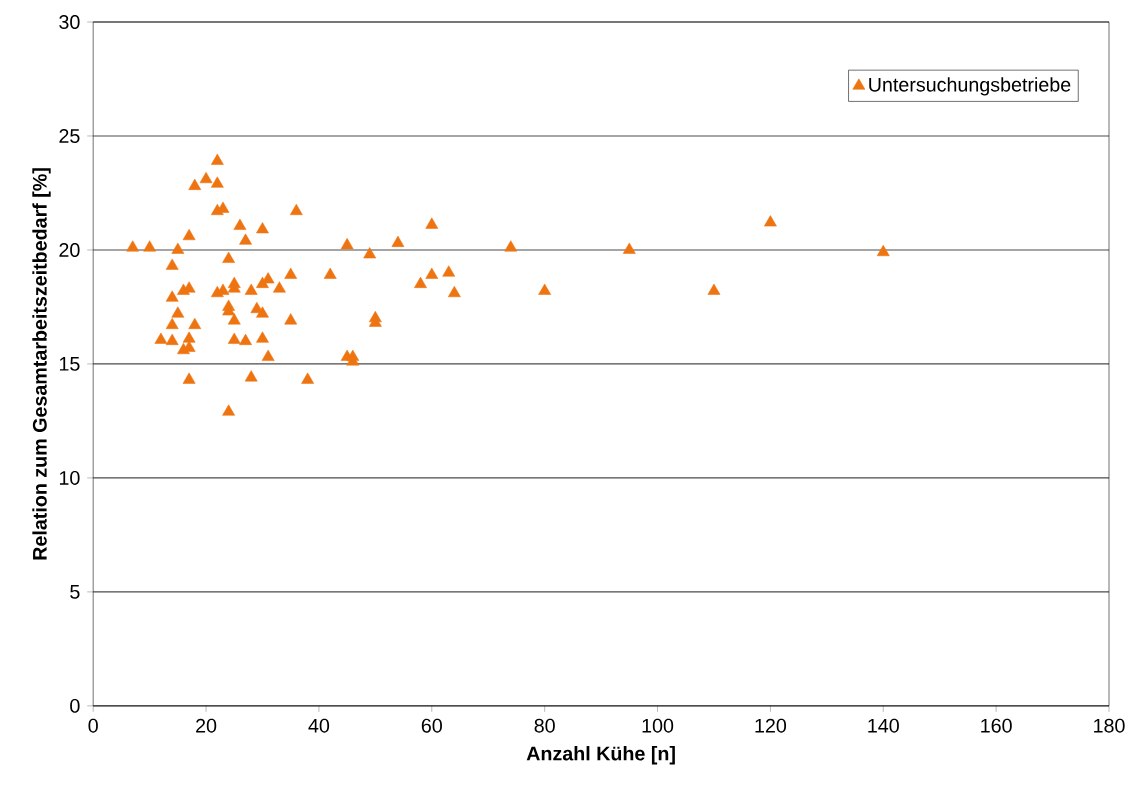 The image size is (1131, 794). Describe the element at coordinates (69, 22) in the screenshot. I see `y-tick-label: 30` at that location.